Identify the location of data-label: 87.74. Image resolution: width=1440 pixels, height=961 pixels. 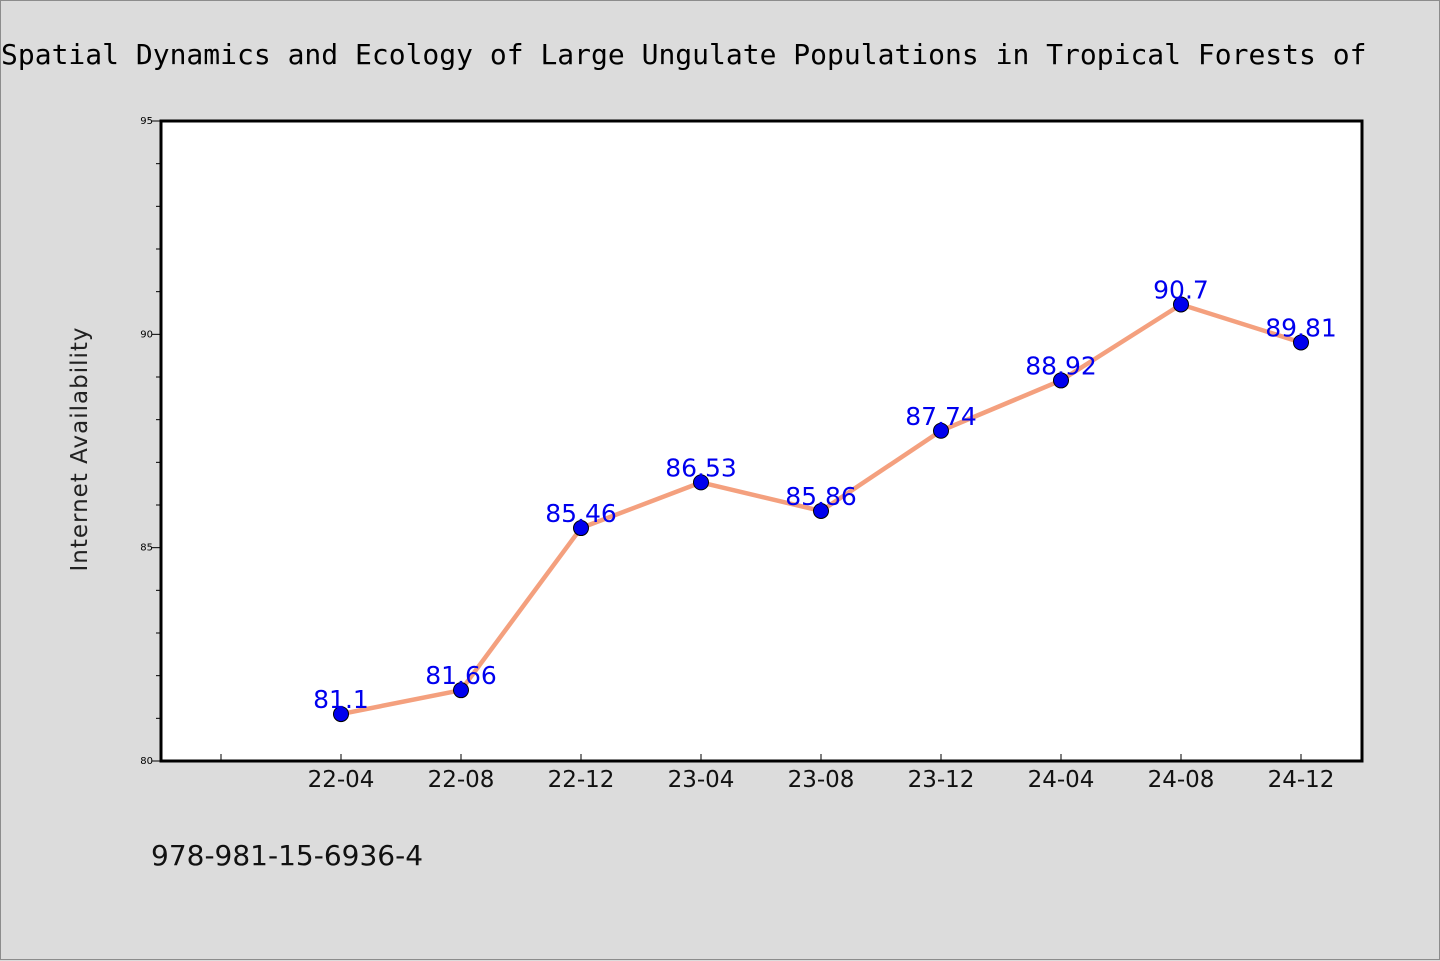
(941, 416).